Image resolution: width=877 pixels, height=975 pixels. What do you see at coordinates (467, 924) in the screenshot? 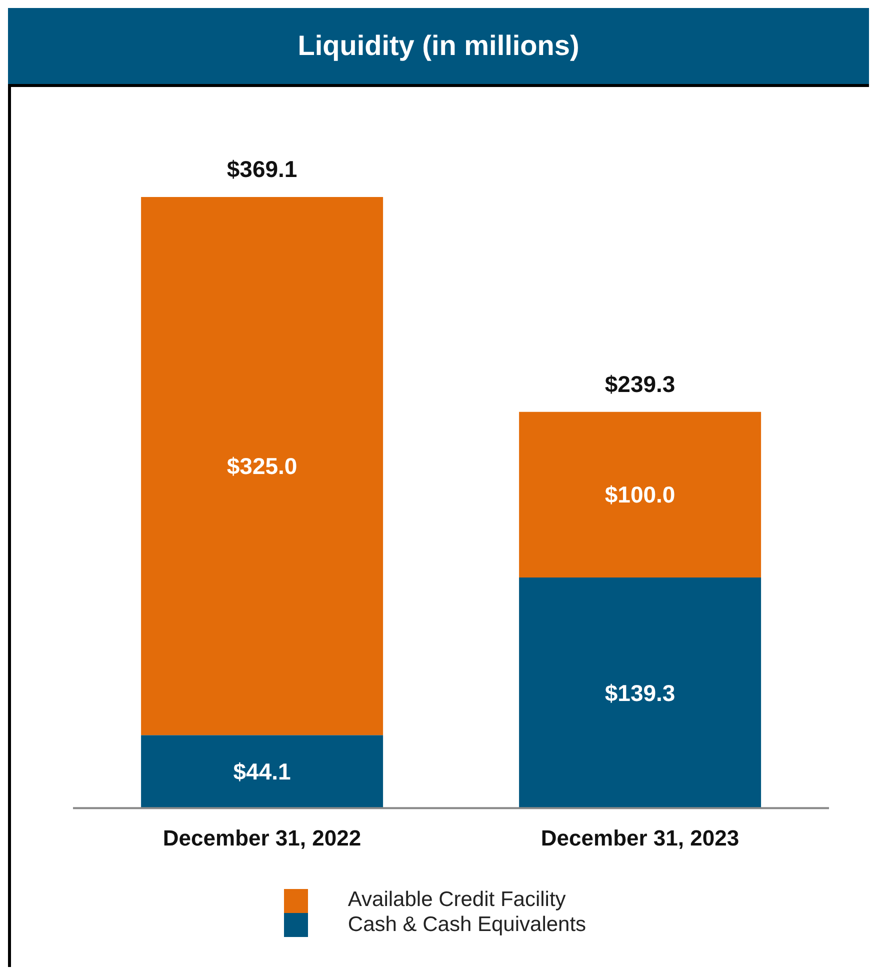
I see `legend-label: Cash & Cash Equivalents` at bounding box center [467, 924].